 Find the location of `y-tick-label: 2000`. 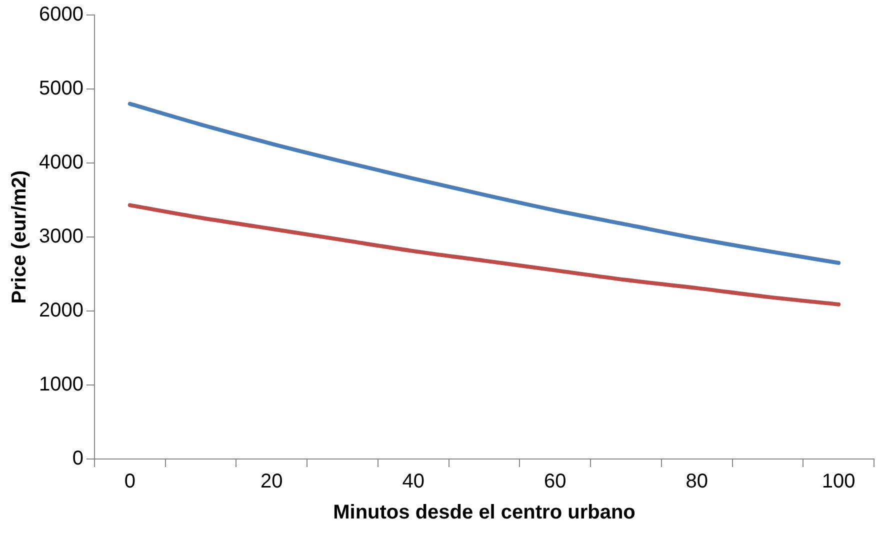

y-tick-label: 2000 is located at coordinates (61, 311).